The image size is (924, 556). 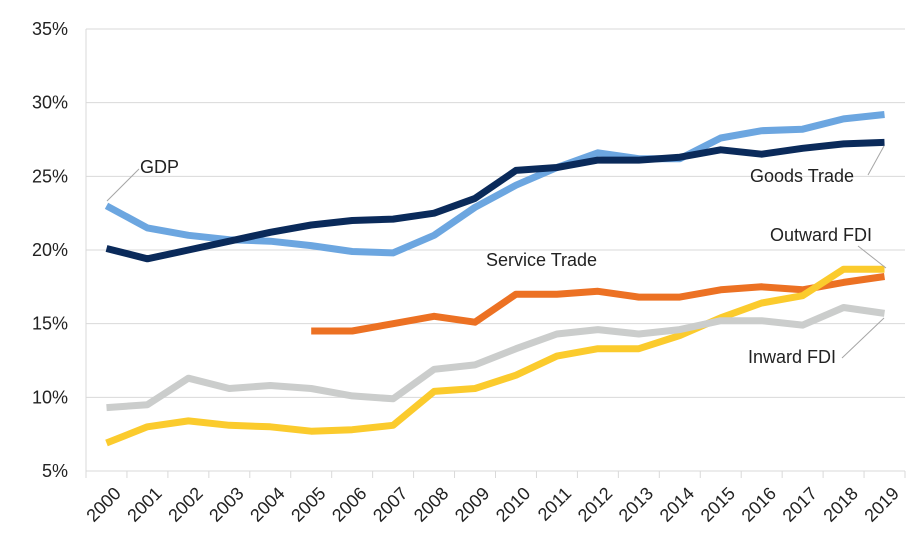 I want to click on x-tick-label: 2019, so click(x=881, y=504).